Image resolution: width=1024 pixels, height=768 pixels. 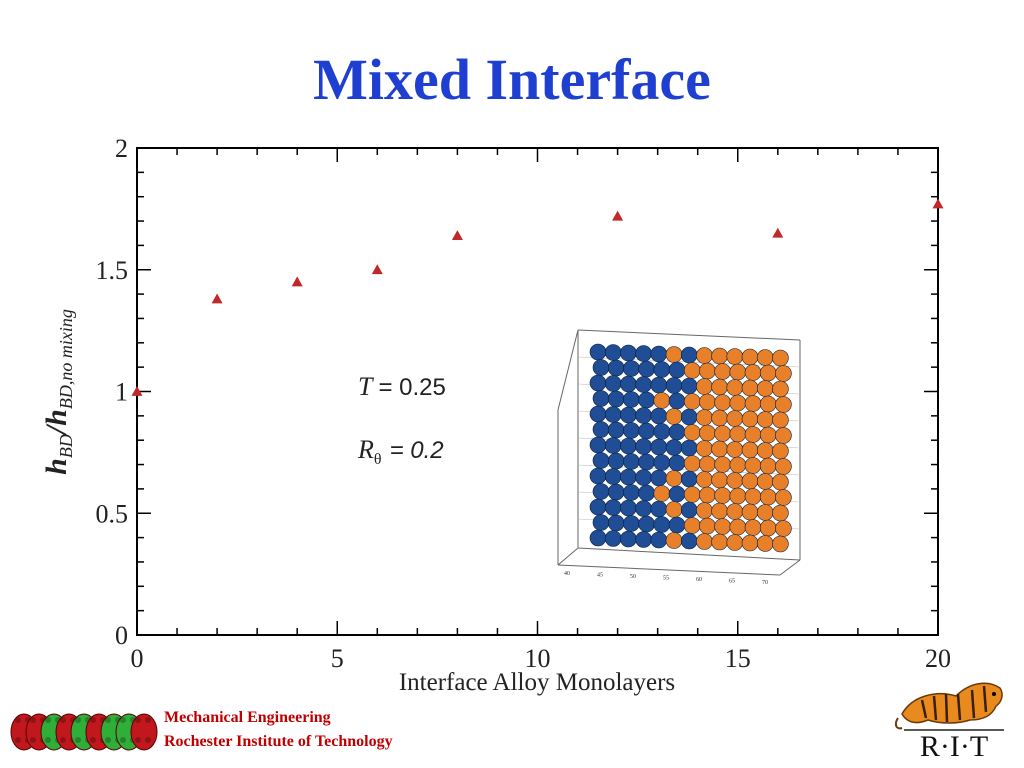 What do you see at coordinates (365, 449) in the screenshot?
I see `annotation-r-symbol: R` at bounding box center [365, 449].